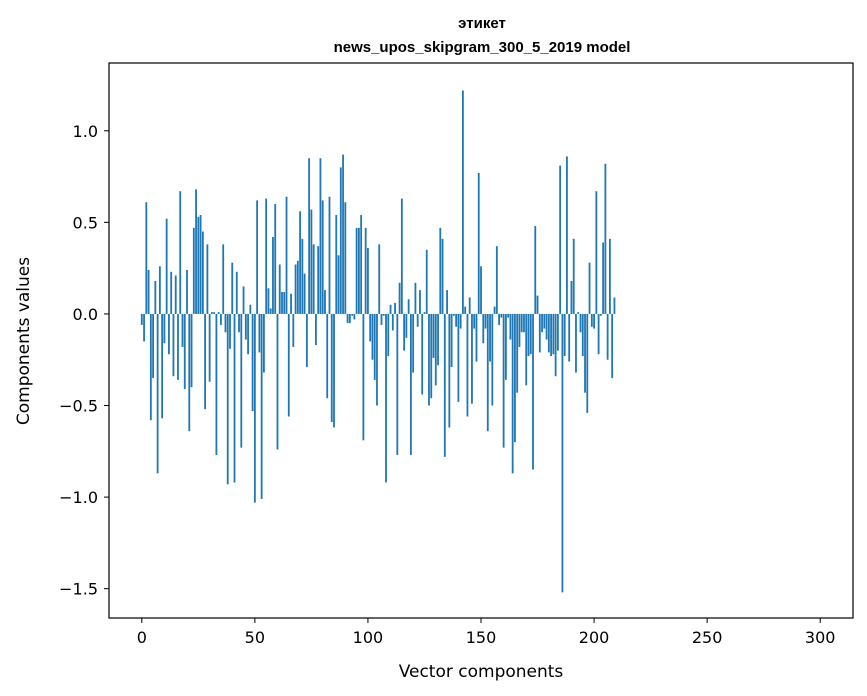 This screenshot has height=696, width=867. What do you see at coordinates (255, 637) in the screenshot?
I see `x-tick-label: 50` at bounding box center [255, 637].